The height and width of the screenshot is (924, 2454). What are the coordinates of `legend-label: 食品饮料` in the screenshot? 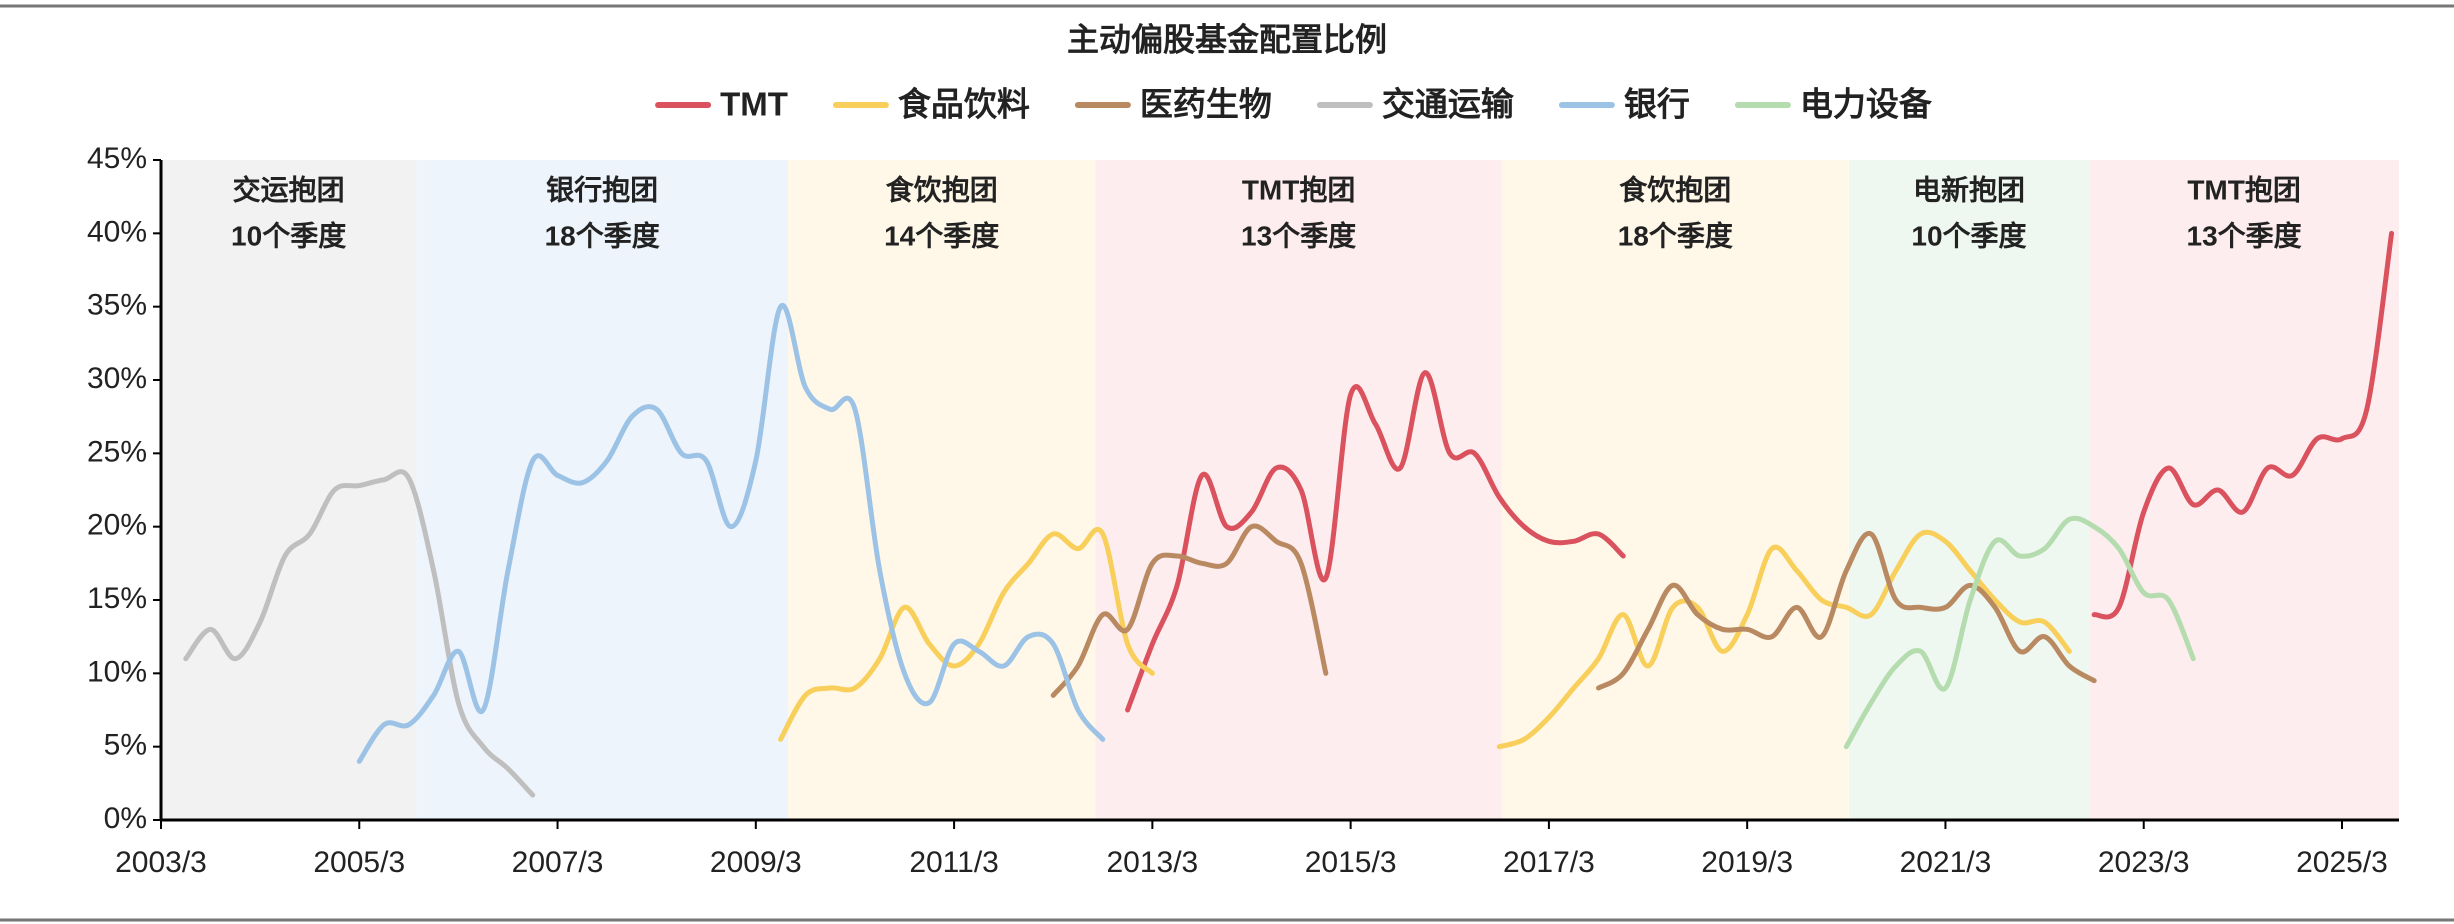 It's located at (964, 104).